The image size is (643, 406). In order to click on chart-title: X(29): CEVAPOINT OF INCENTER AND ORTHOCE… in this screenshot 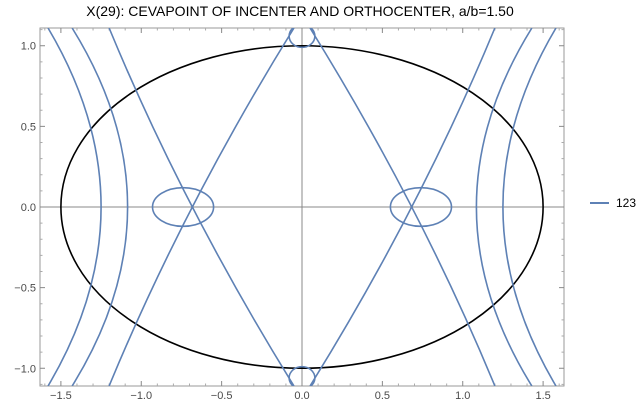, I will do `click(300, 11)`.